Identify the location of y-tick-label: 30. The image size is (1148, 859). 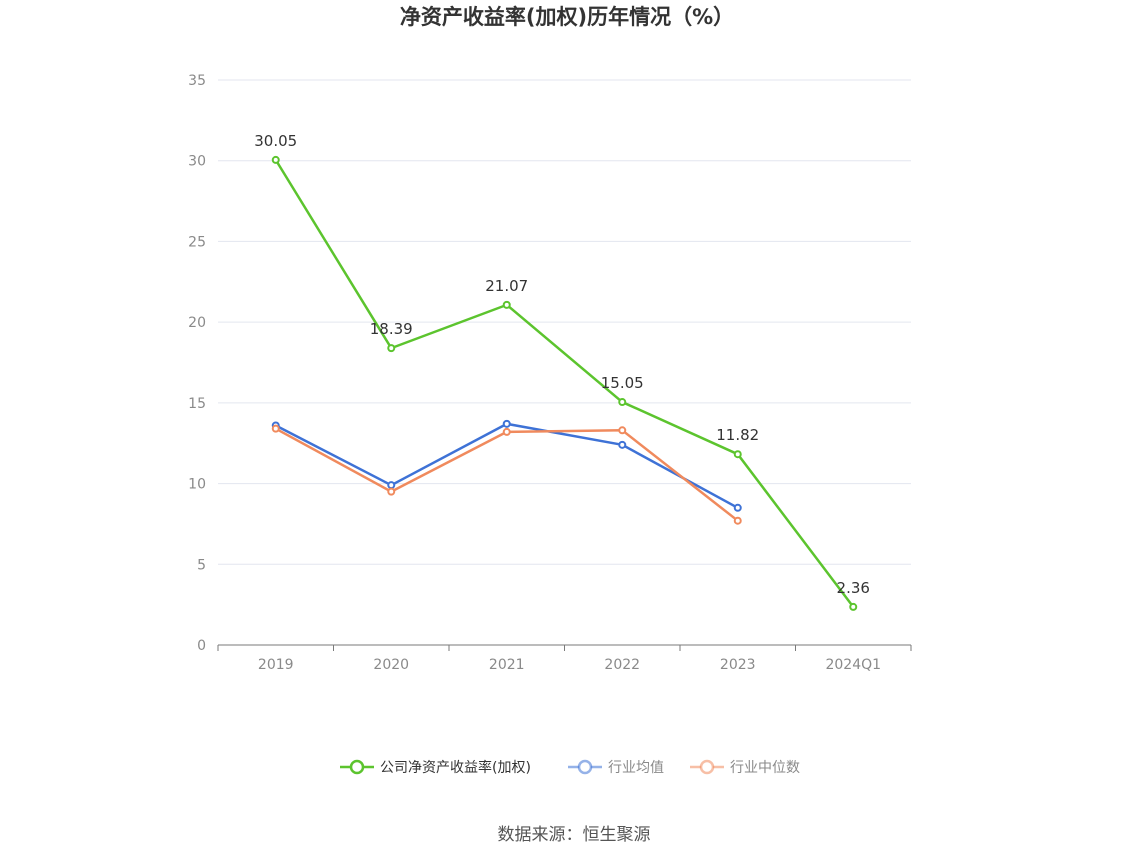
(197, 162).